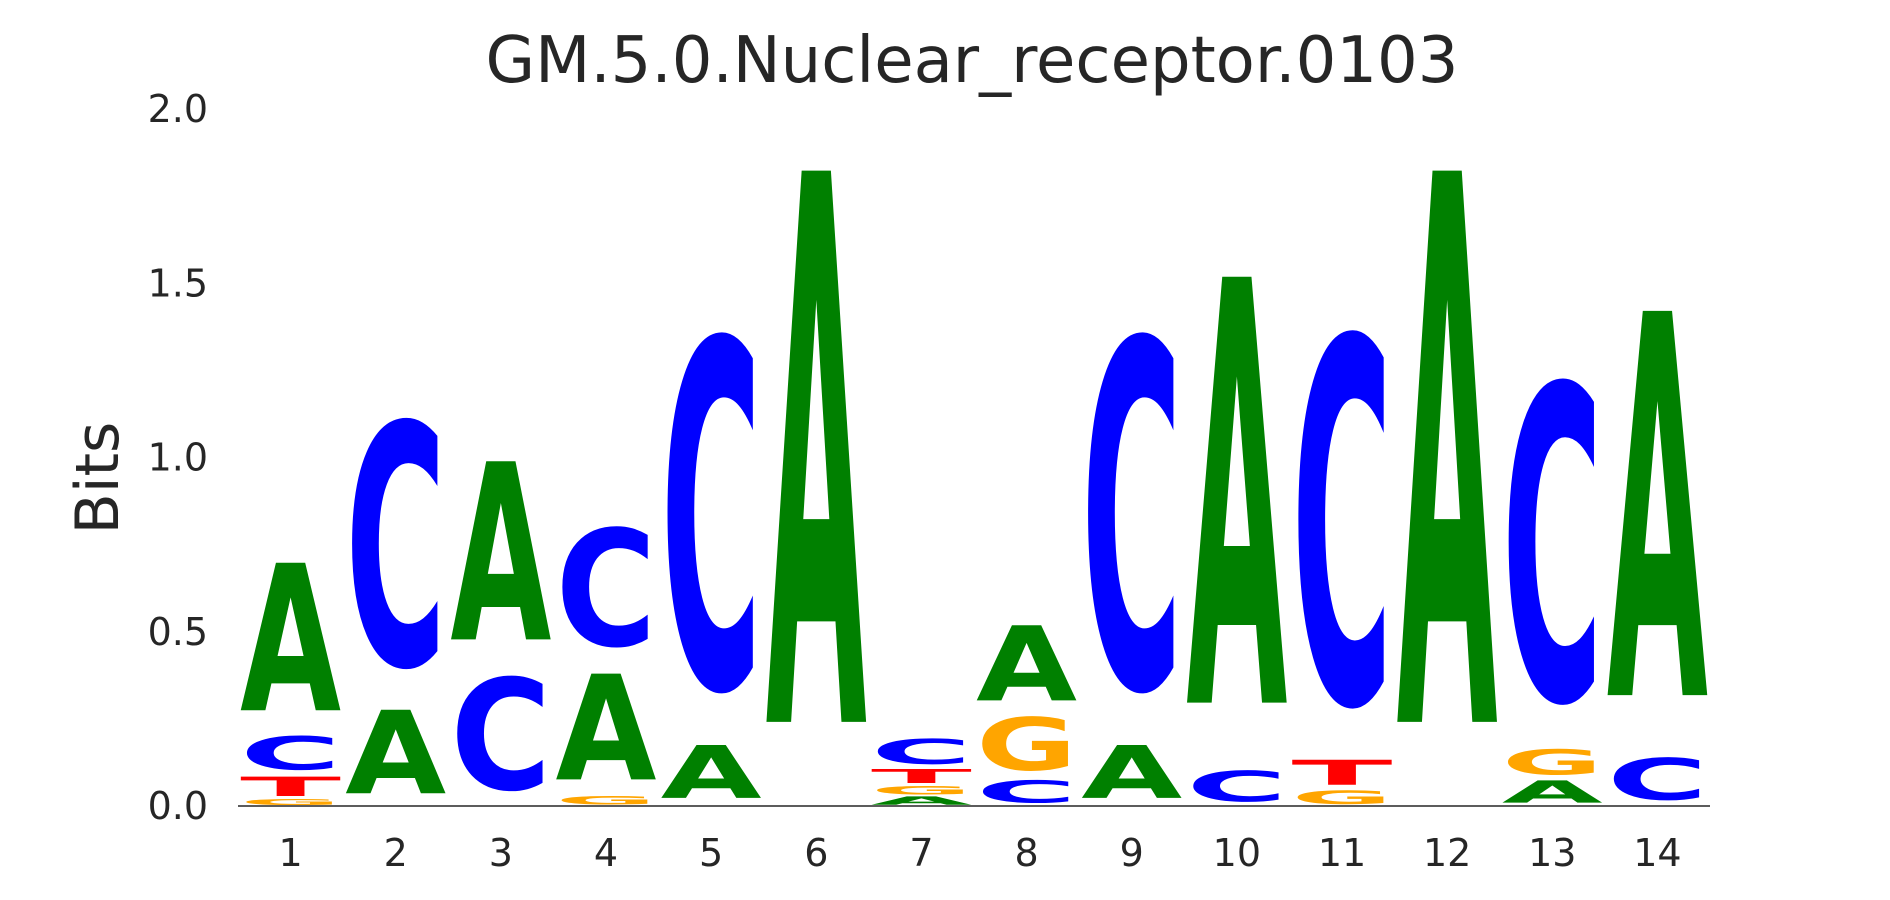  Describe the element at coordinates (178, 109) in the screenshot. I see `y-tick-label: 2.0` at that location.